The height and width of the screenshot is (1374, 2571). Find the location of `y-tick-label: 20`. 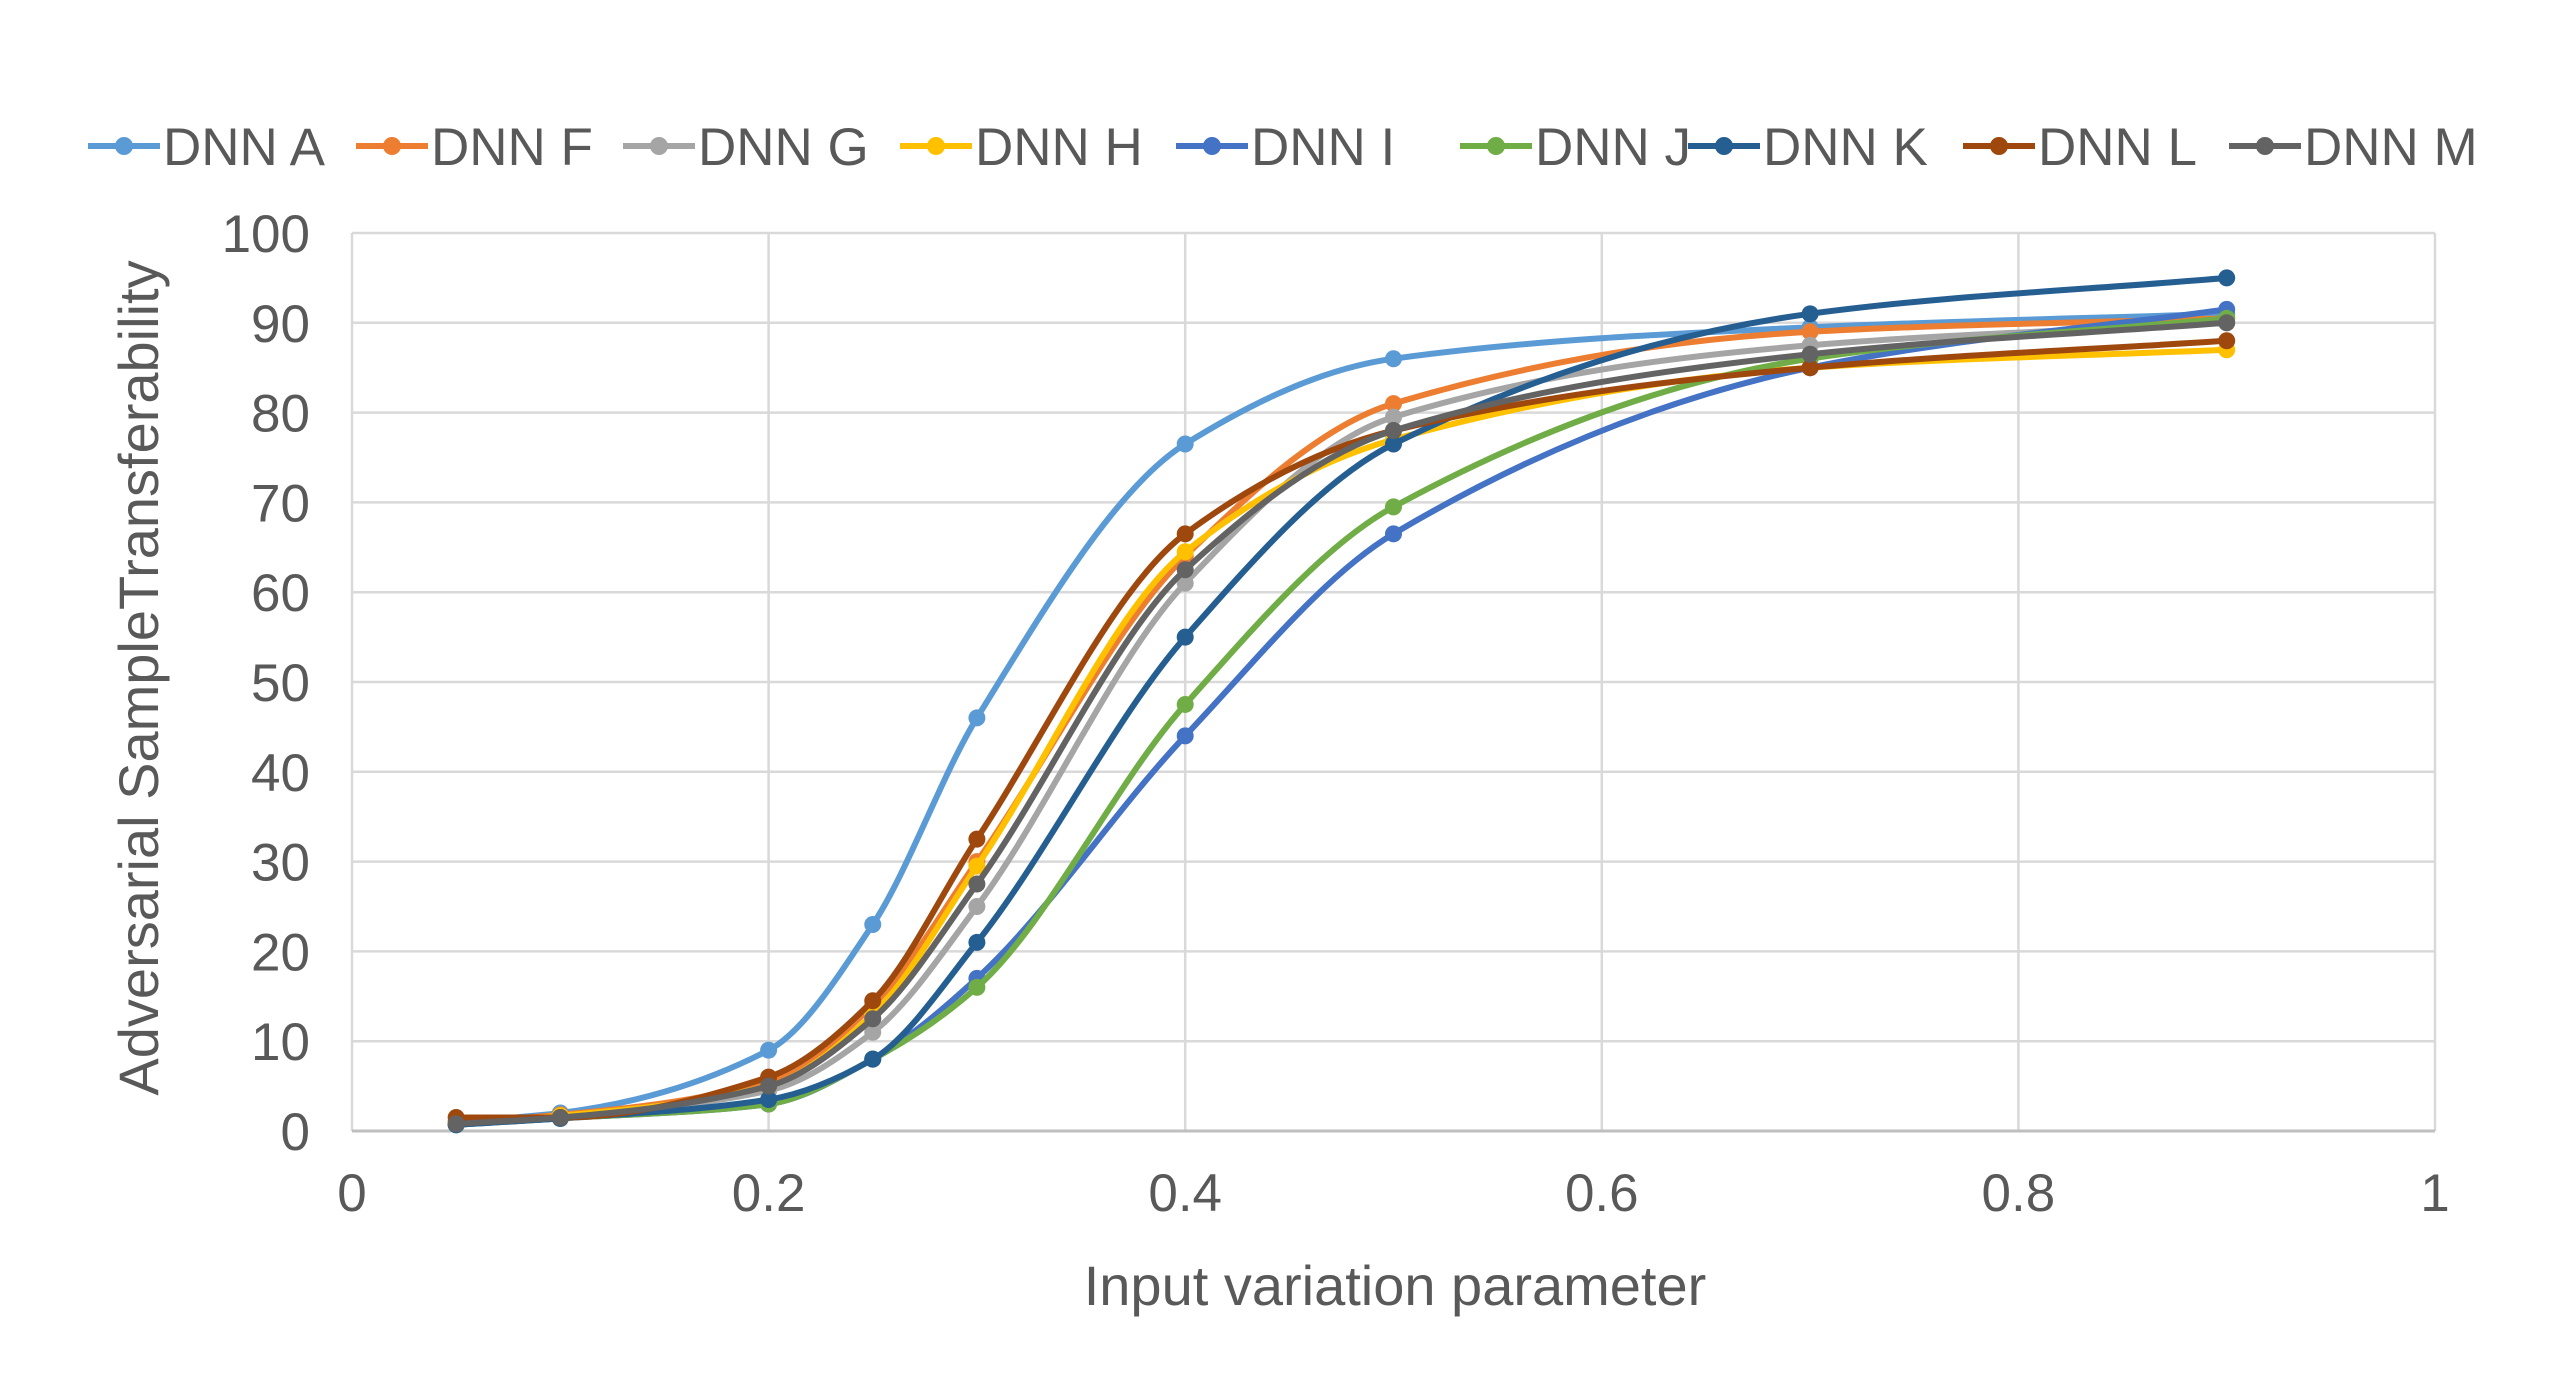

y-tick-label: 20 is located at coordinates (280, 952).